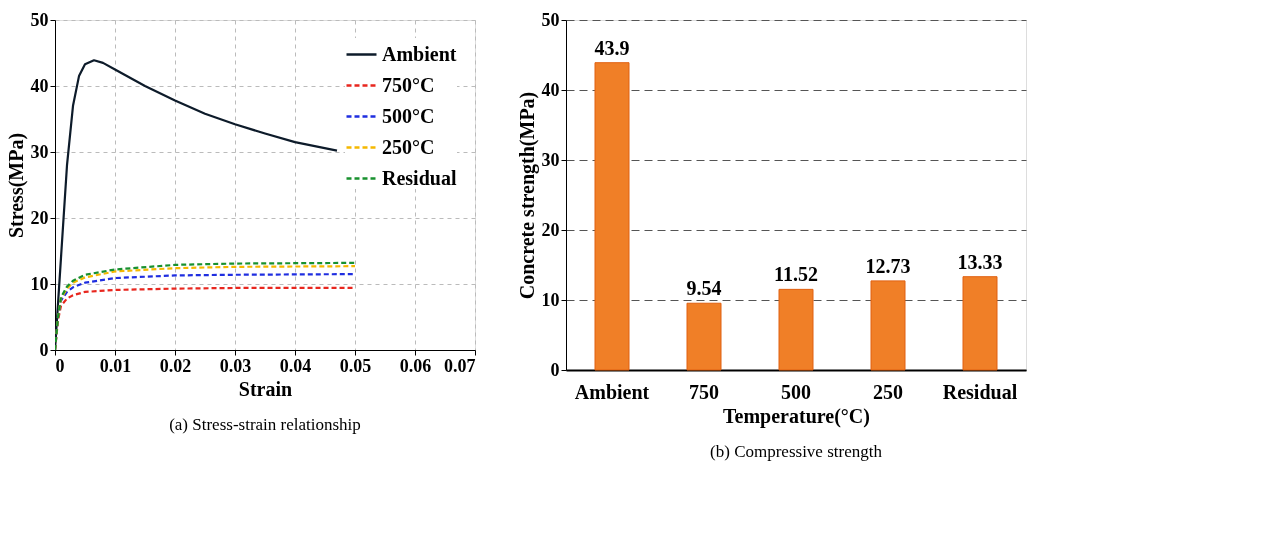 The height and width of the screenshot is (538, 1276). Describe the element at coordinates (419, 177) in the screenshot. I see `legend-label: Residual` at that location.